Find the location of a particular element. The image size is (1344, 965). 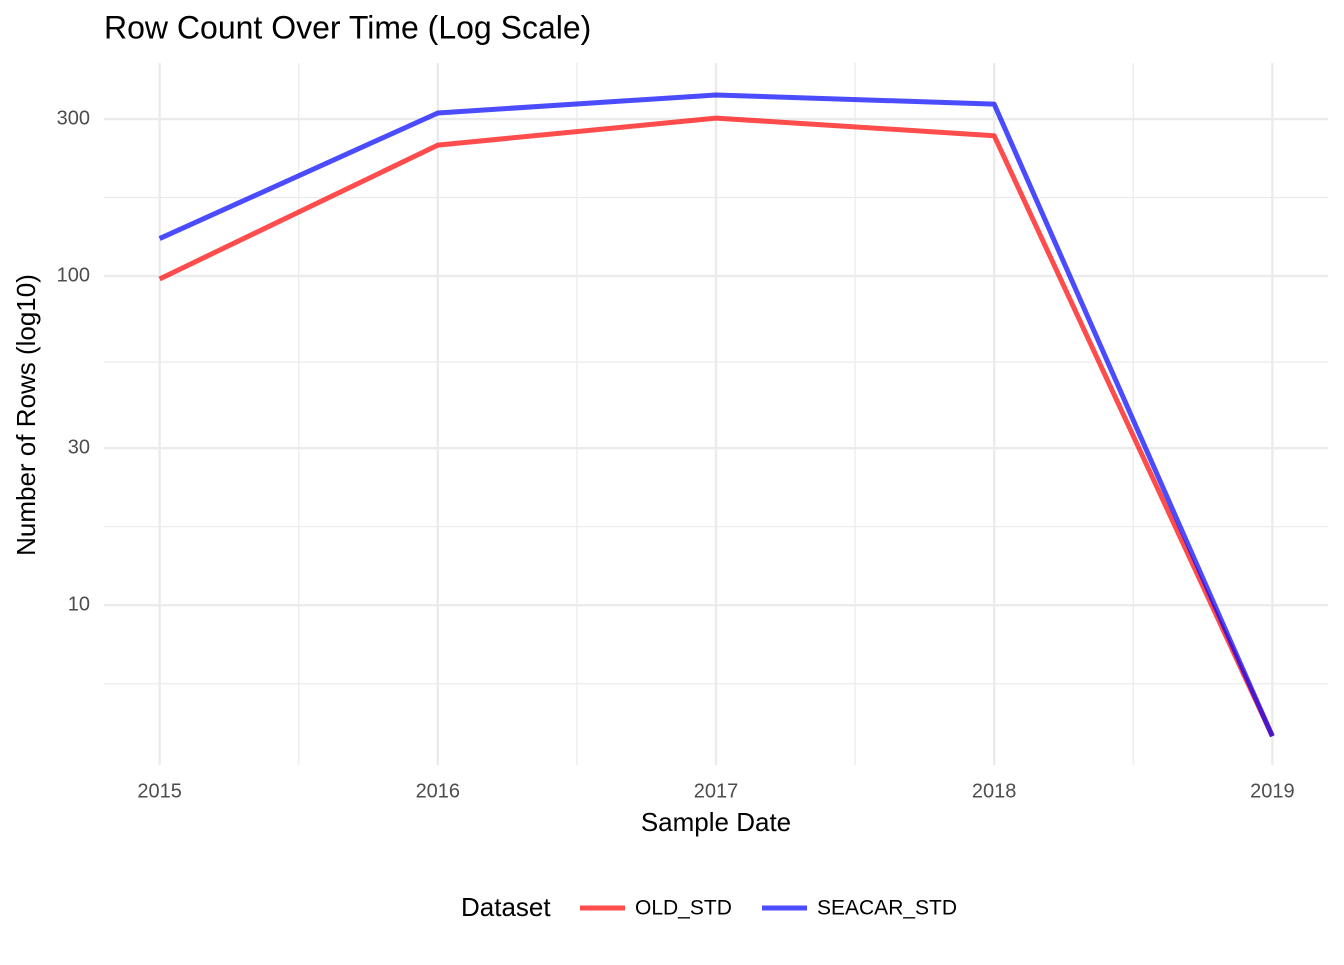

legend-label: SEACAR_STD is located at coordinates (887, 908).